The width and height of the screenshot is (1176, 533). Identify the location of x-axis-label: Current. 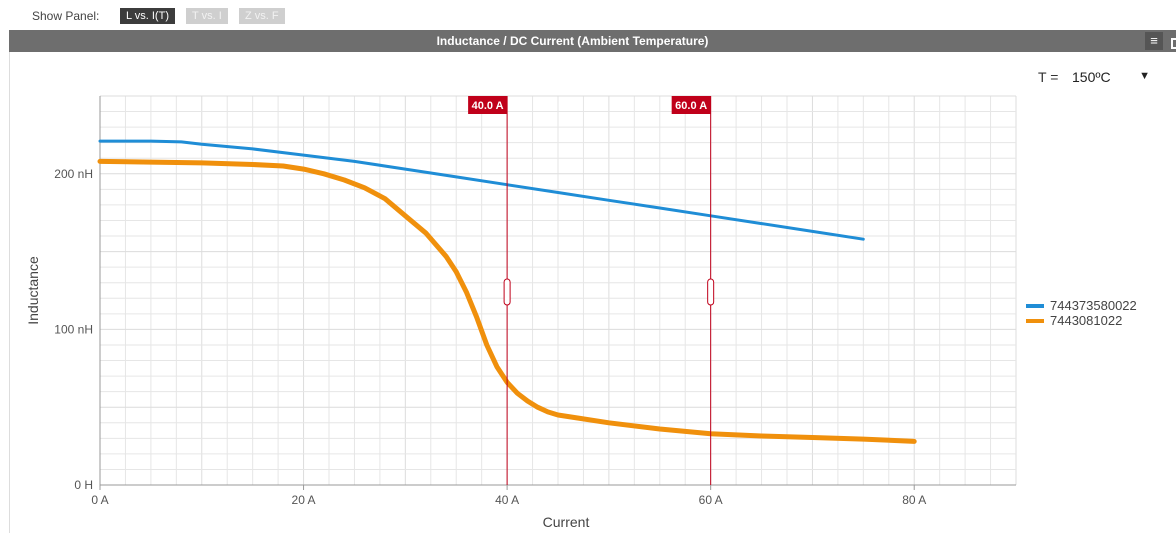
(566, 522).